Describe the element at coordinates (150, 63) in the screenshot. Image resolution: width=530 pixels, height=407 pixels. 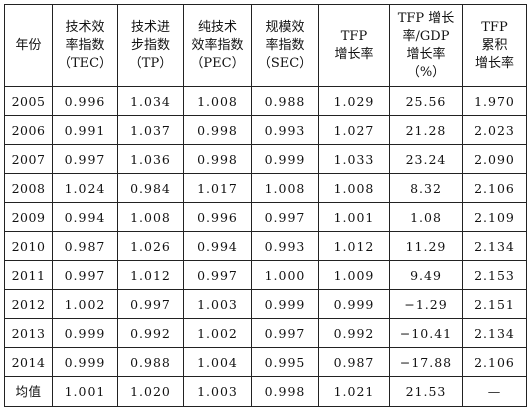
I see `header-line: （TP）` at that location.